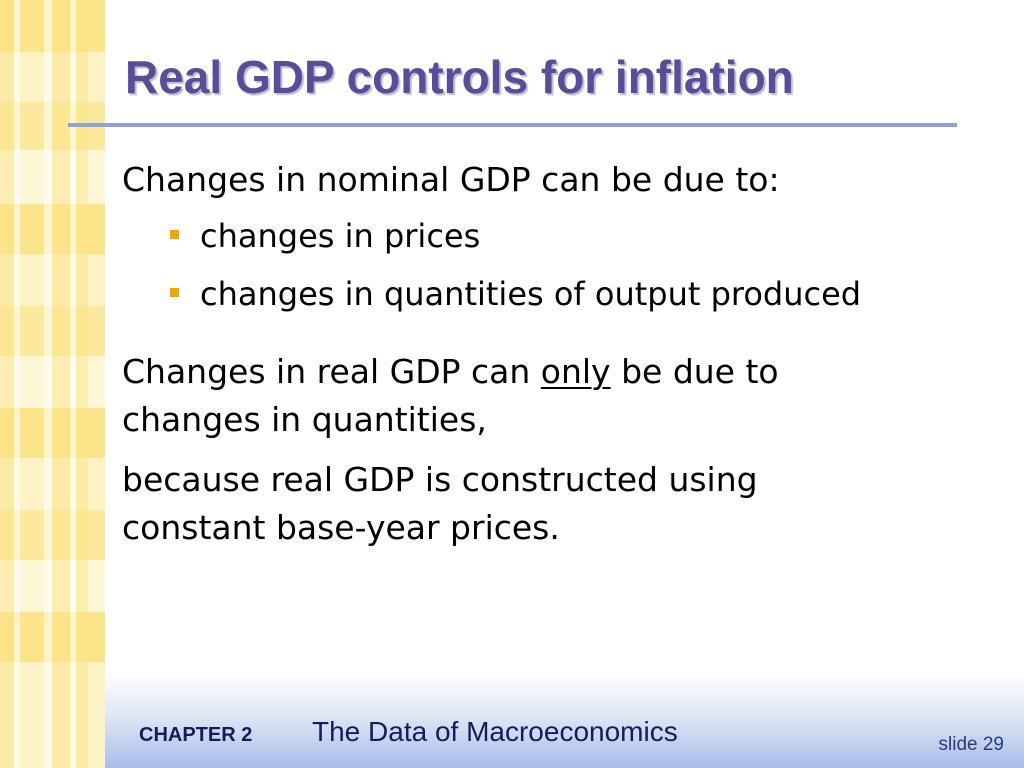 The height and width of the screenshot is (768, 1024). I want to click on bullet-text: changes in quantities of output produced, so click(531, 294).